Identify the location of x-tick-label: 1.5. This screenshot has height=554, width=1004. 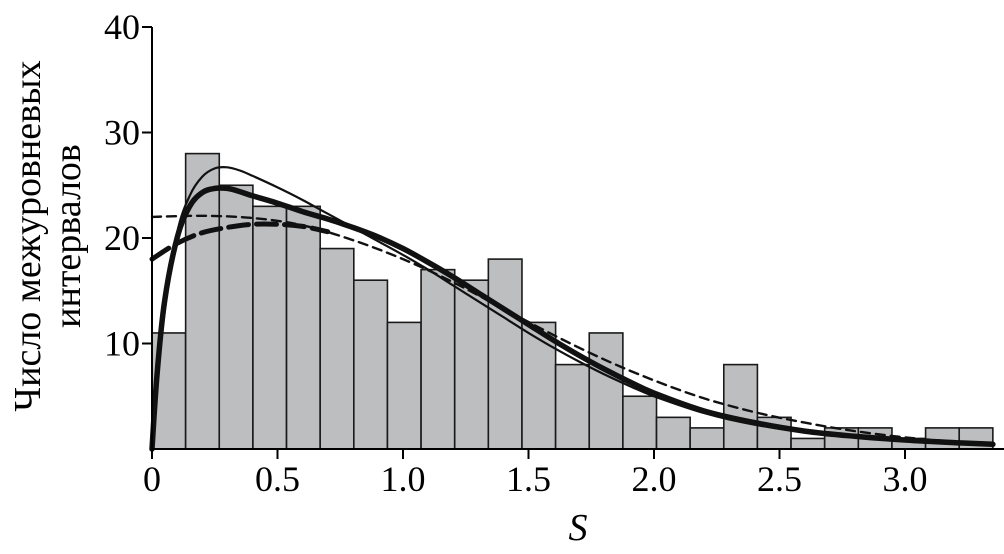
(528, 479).